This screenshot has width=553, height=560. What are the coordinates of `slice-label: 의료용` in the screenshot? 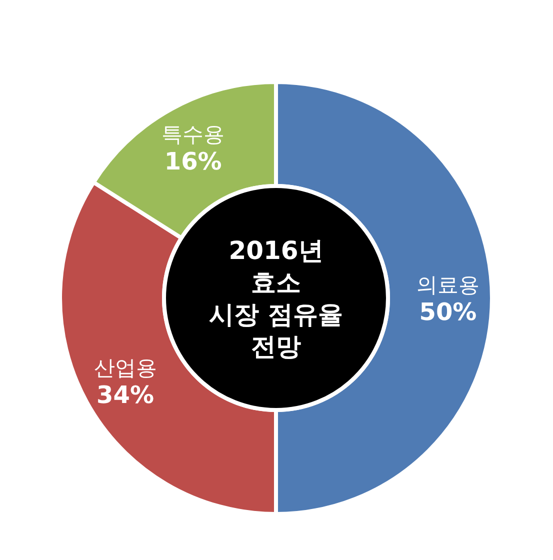 It's located at (448, 285).